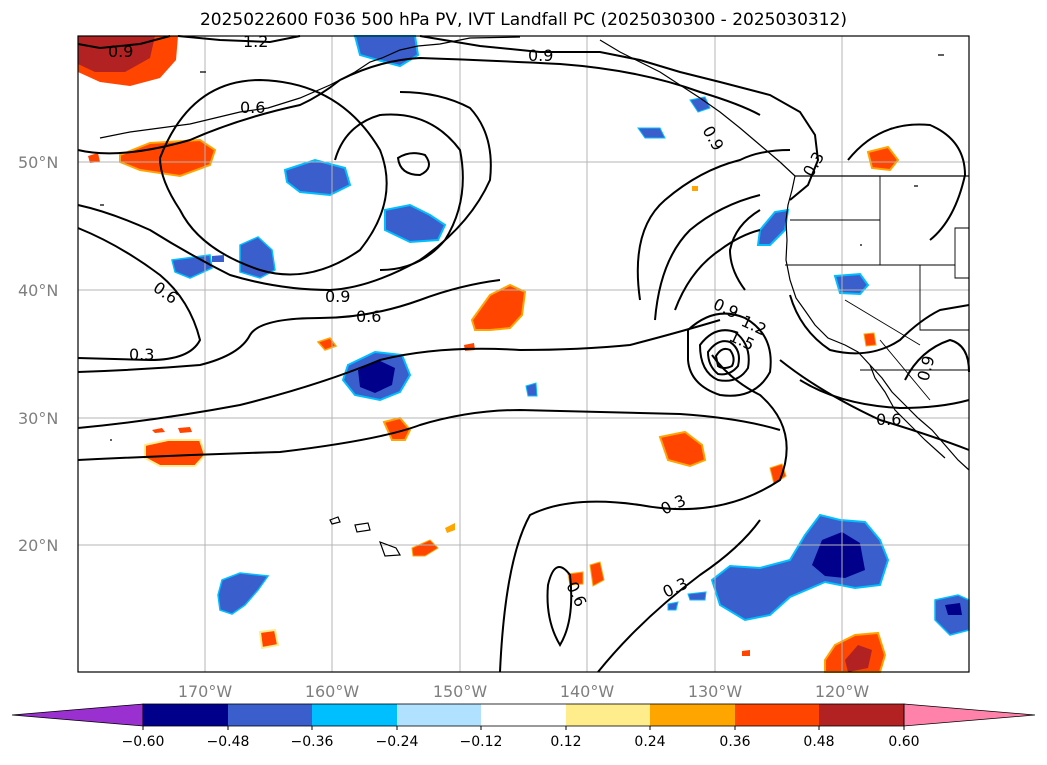  What do you see at coordinates (842, 691) in the screenshot?
I see `lon-label: 120°W` at bounding box center [842, 691].